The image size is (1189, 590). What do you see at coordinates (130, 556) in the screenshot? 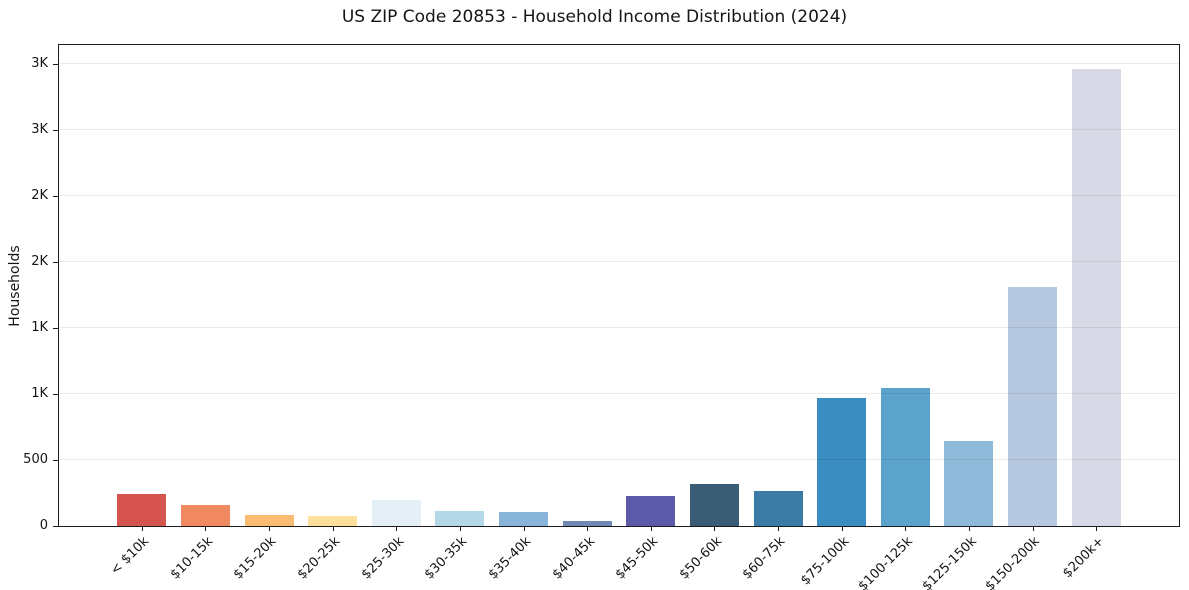
I see `x-tick-label: < $10k` at bounding box center [130, 556].